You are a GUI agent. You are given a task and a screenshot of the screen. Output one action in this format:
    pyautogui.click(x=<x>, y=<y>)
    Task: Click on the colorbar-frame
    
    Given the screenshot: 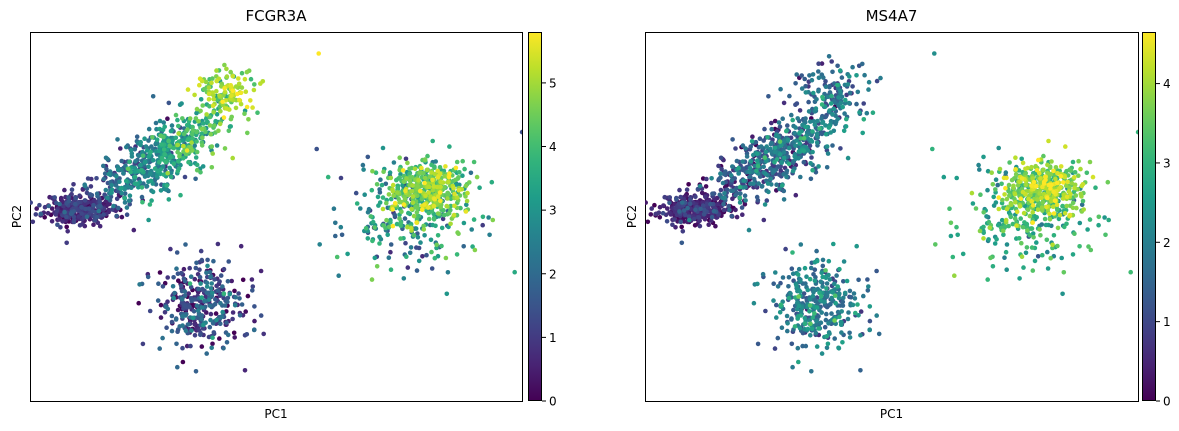 What is the action you would take?
    pyautogui.click(x=1149, y=216)
    